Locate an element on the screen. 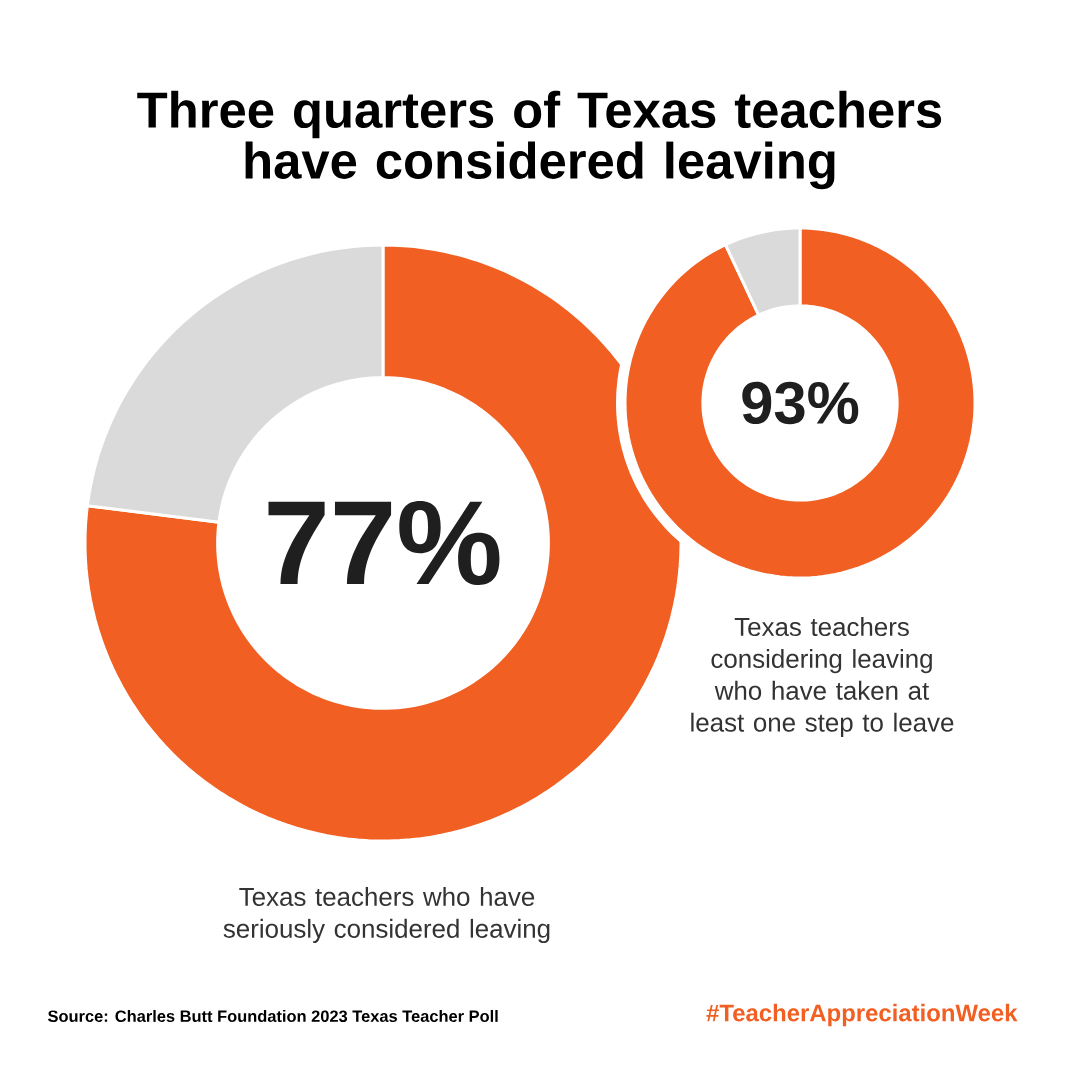 Image resolution: width=1080 pixels, height=1080 pixels. data-label: 93% is located at coordinates (800, 403).